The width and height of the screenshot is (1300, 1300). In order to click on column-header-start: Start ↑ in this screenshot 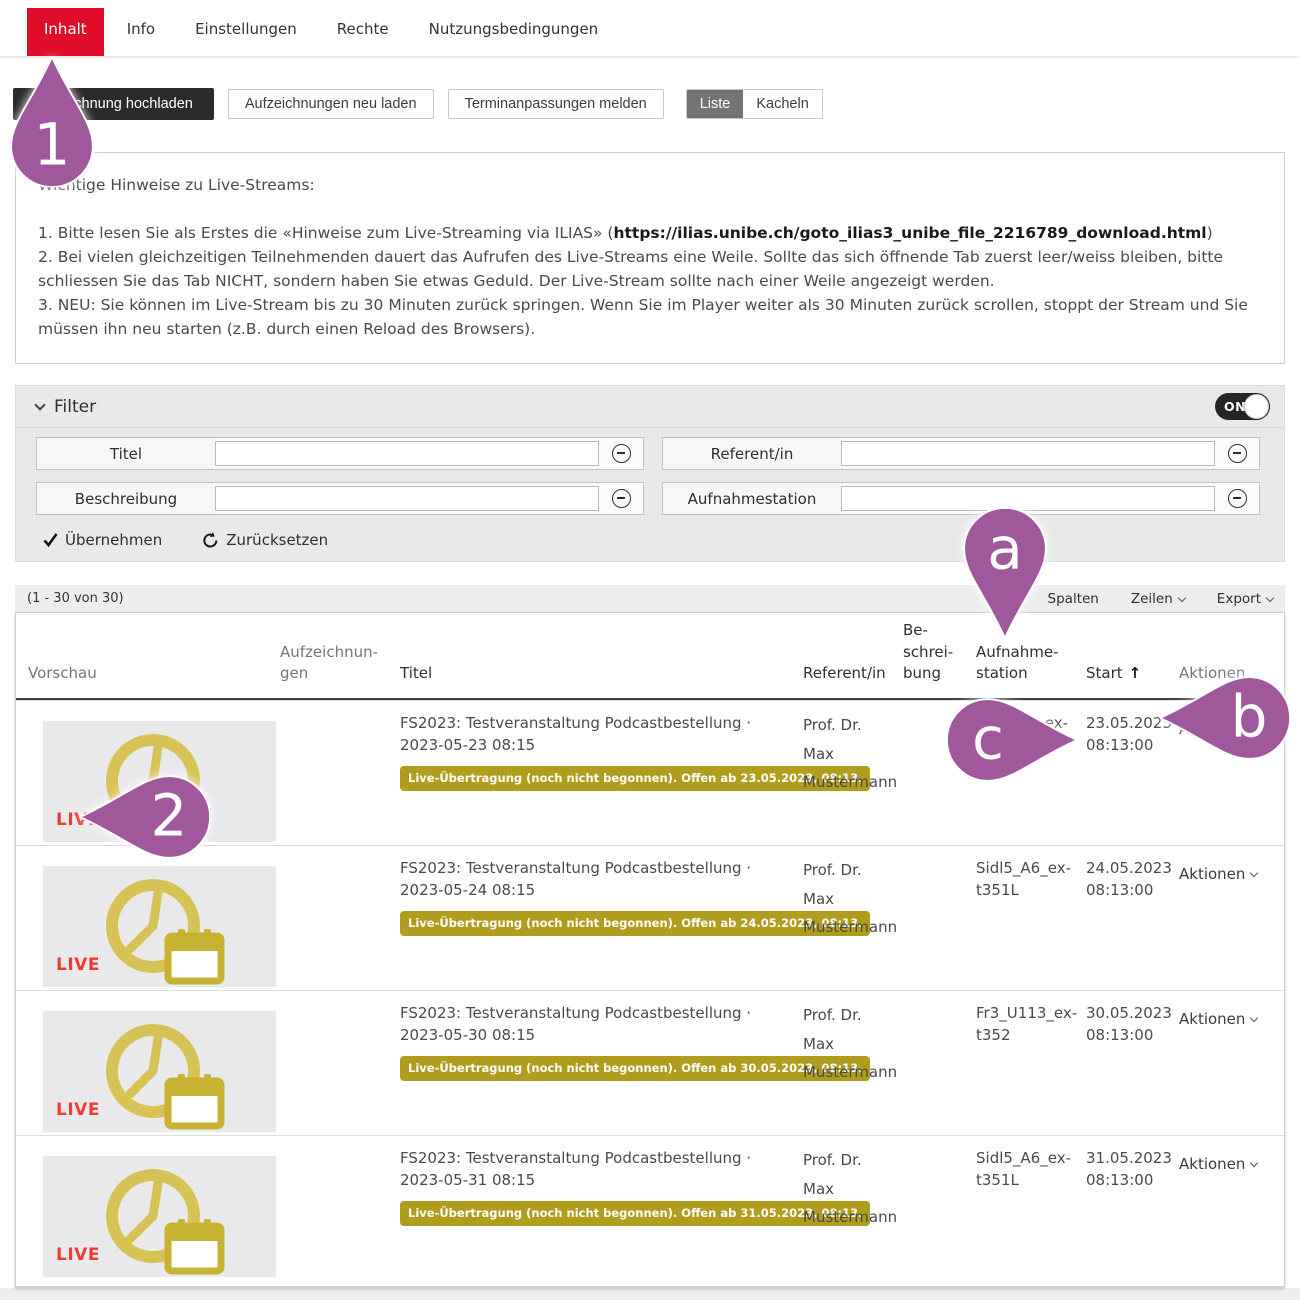, I will do `click(1130, 680)`.